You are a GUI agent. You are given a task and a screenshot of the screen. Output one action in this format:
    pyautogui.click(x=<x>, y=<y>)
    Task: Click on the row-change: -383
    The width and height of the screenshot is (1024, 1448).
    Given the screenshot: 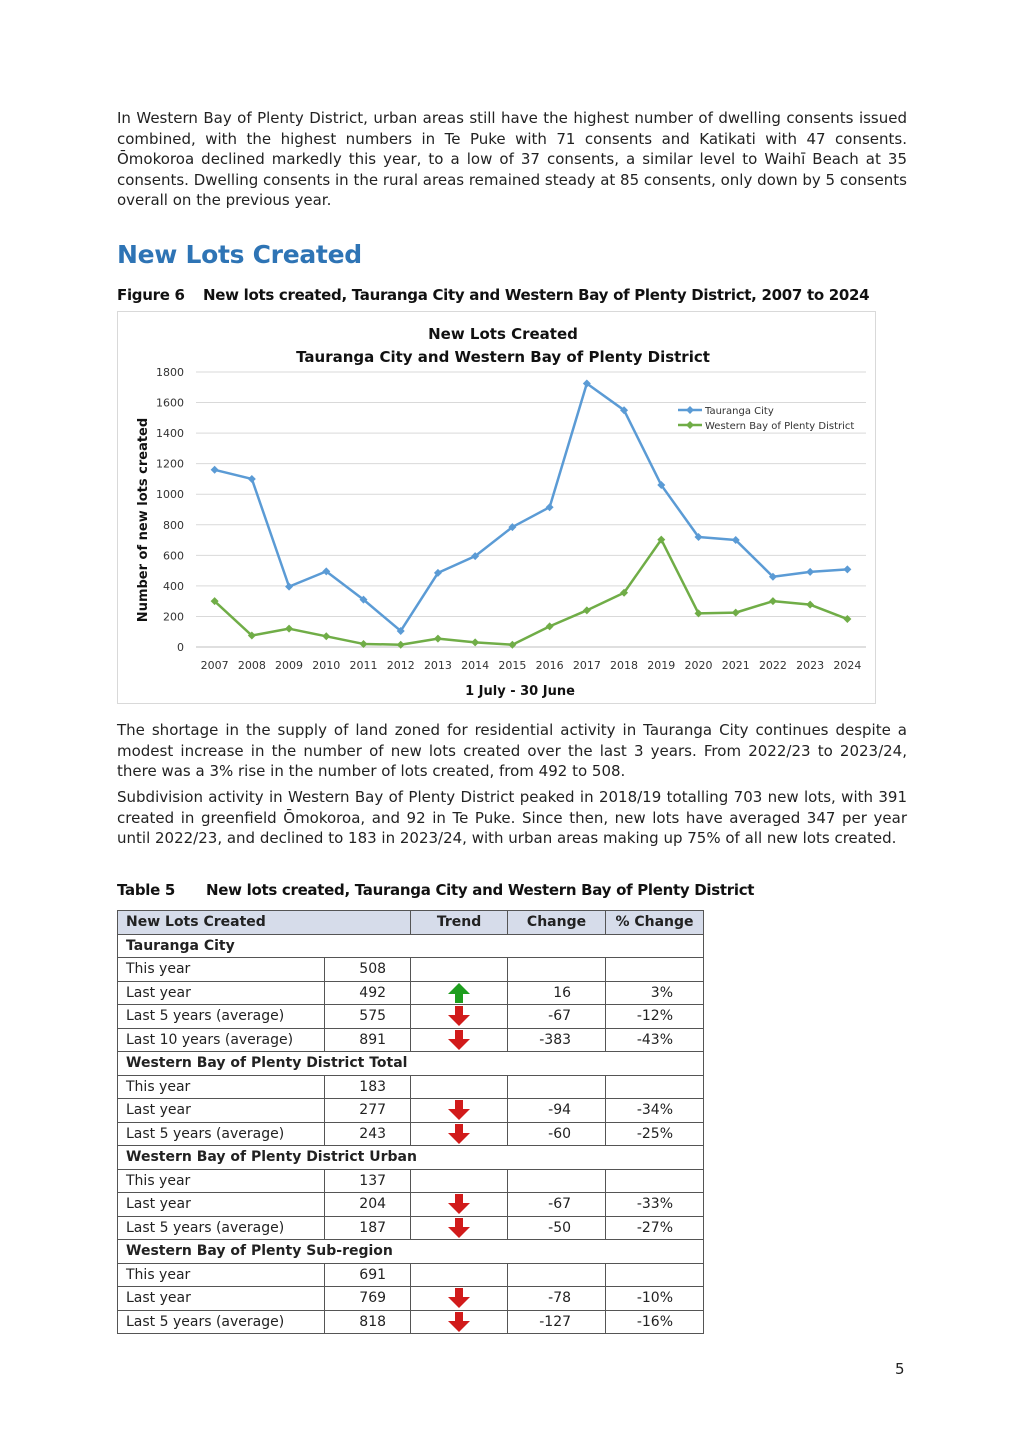 What is the action you would take?
    pyautogui.click(x=557, y=1039)
    